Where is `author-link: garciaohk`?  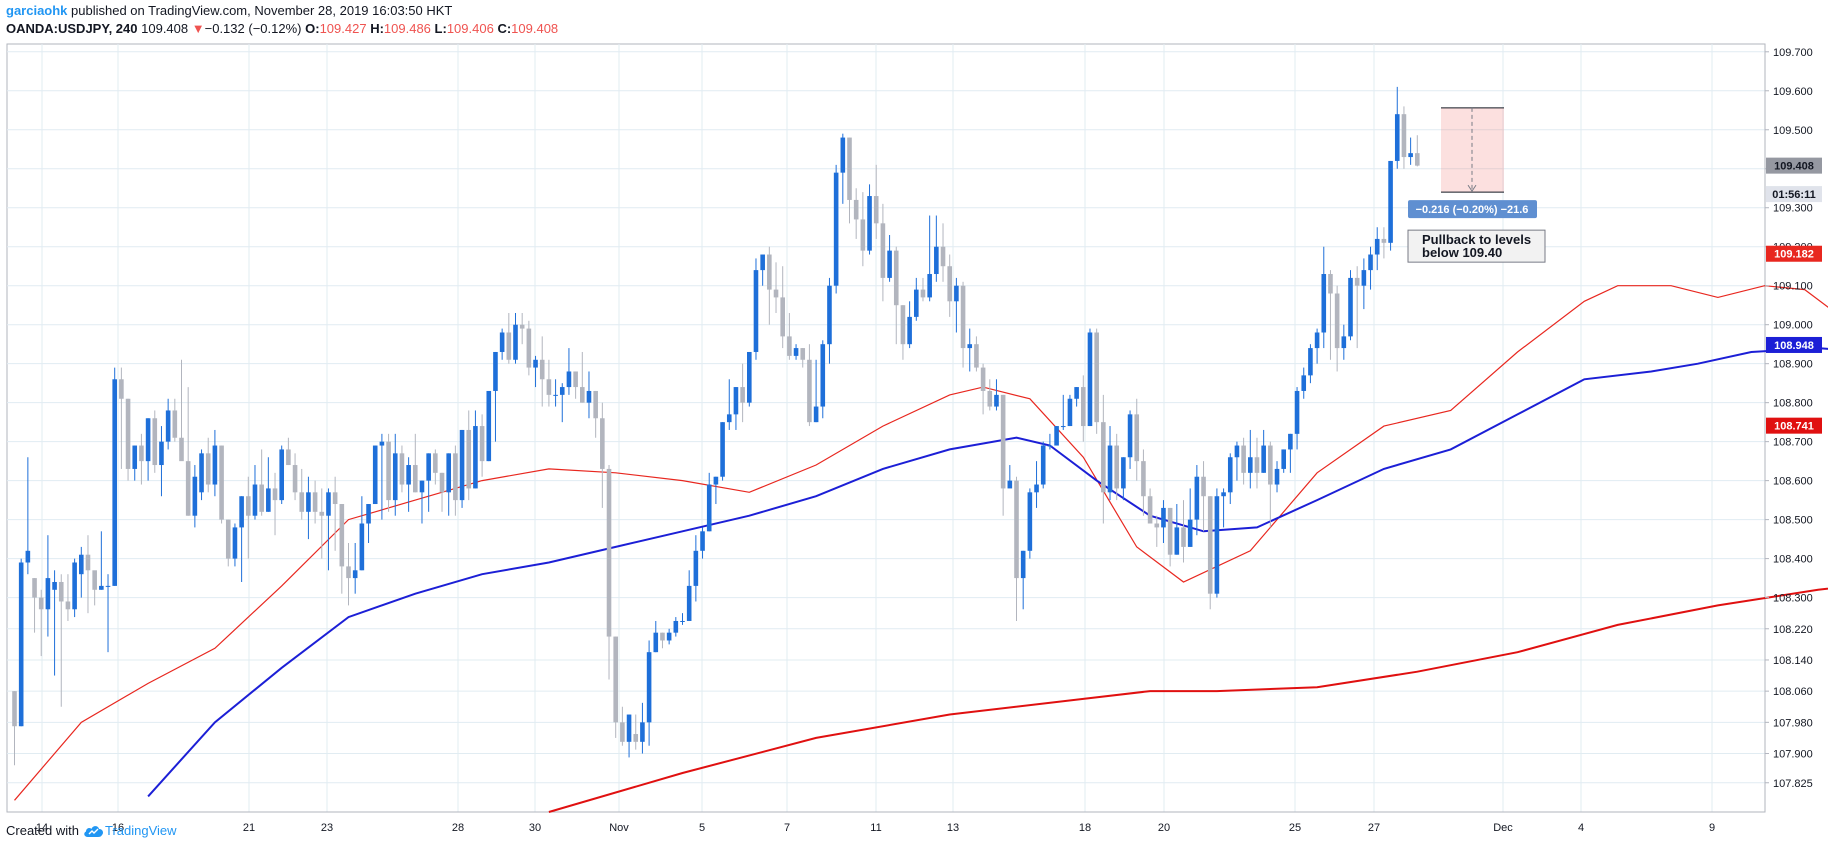 author-link: garciaohk is located at coordinates (37, 10).